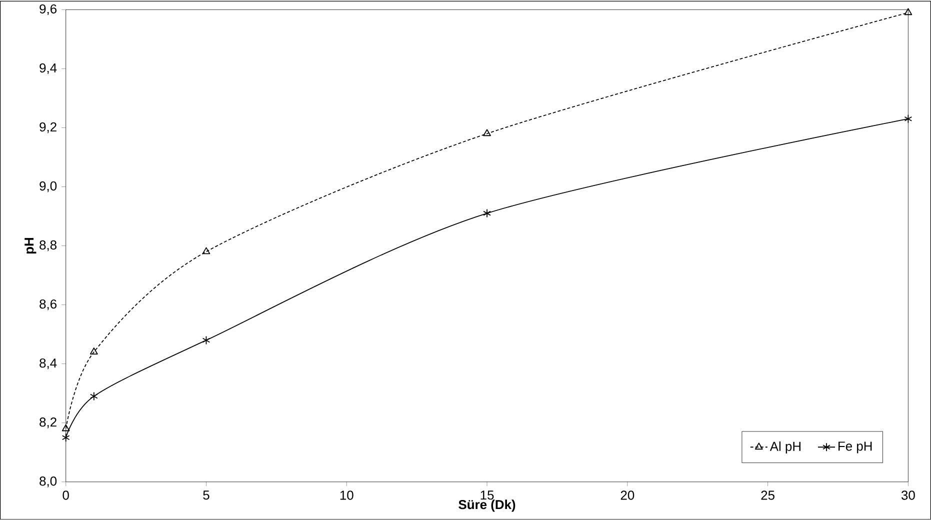 The height and width of the screenshot is (520, 931). What do you see at coordinates (48, 187) in the screenshot?
I see `y-tick-label: 9,0` at bounding box center [48, 187].